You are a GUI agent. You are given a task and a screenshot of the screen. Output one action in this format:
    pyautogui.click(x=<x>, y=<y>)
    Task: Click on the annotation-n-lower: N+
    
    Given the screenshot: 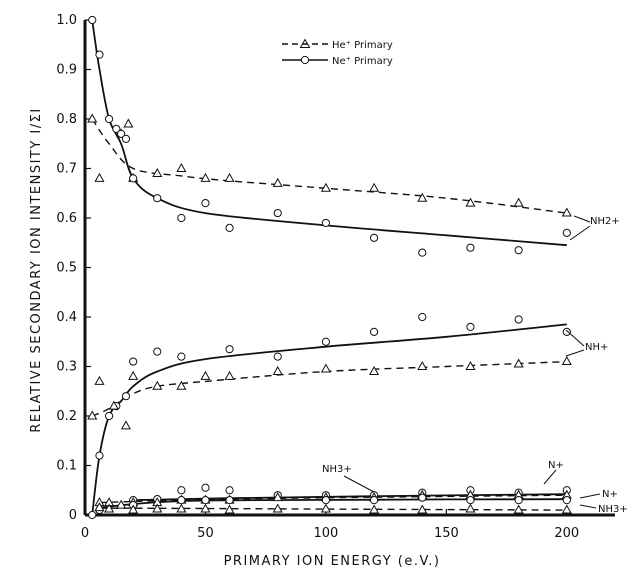 What is the action you would take?
    pyautogui.click(x=610, y=494)
    